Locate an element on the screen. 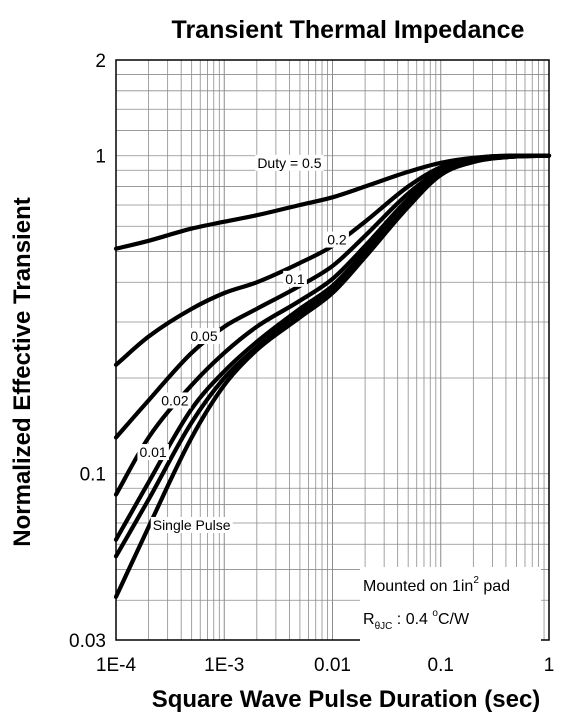  series-label-text: 0.1 is located at coordinates (295, 279).